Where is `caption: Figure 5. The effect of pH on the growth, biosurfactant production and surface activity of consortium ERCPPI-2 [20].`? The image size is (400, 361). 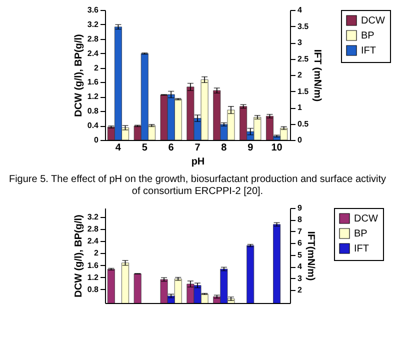
caption: Figure 5. The effect of pH on the growth, biosurfactant production and surface activity of consortium ERCPPI-2 [20]. is located at coordinates (197, 185).